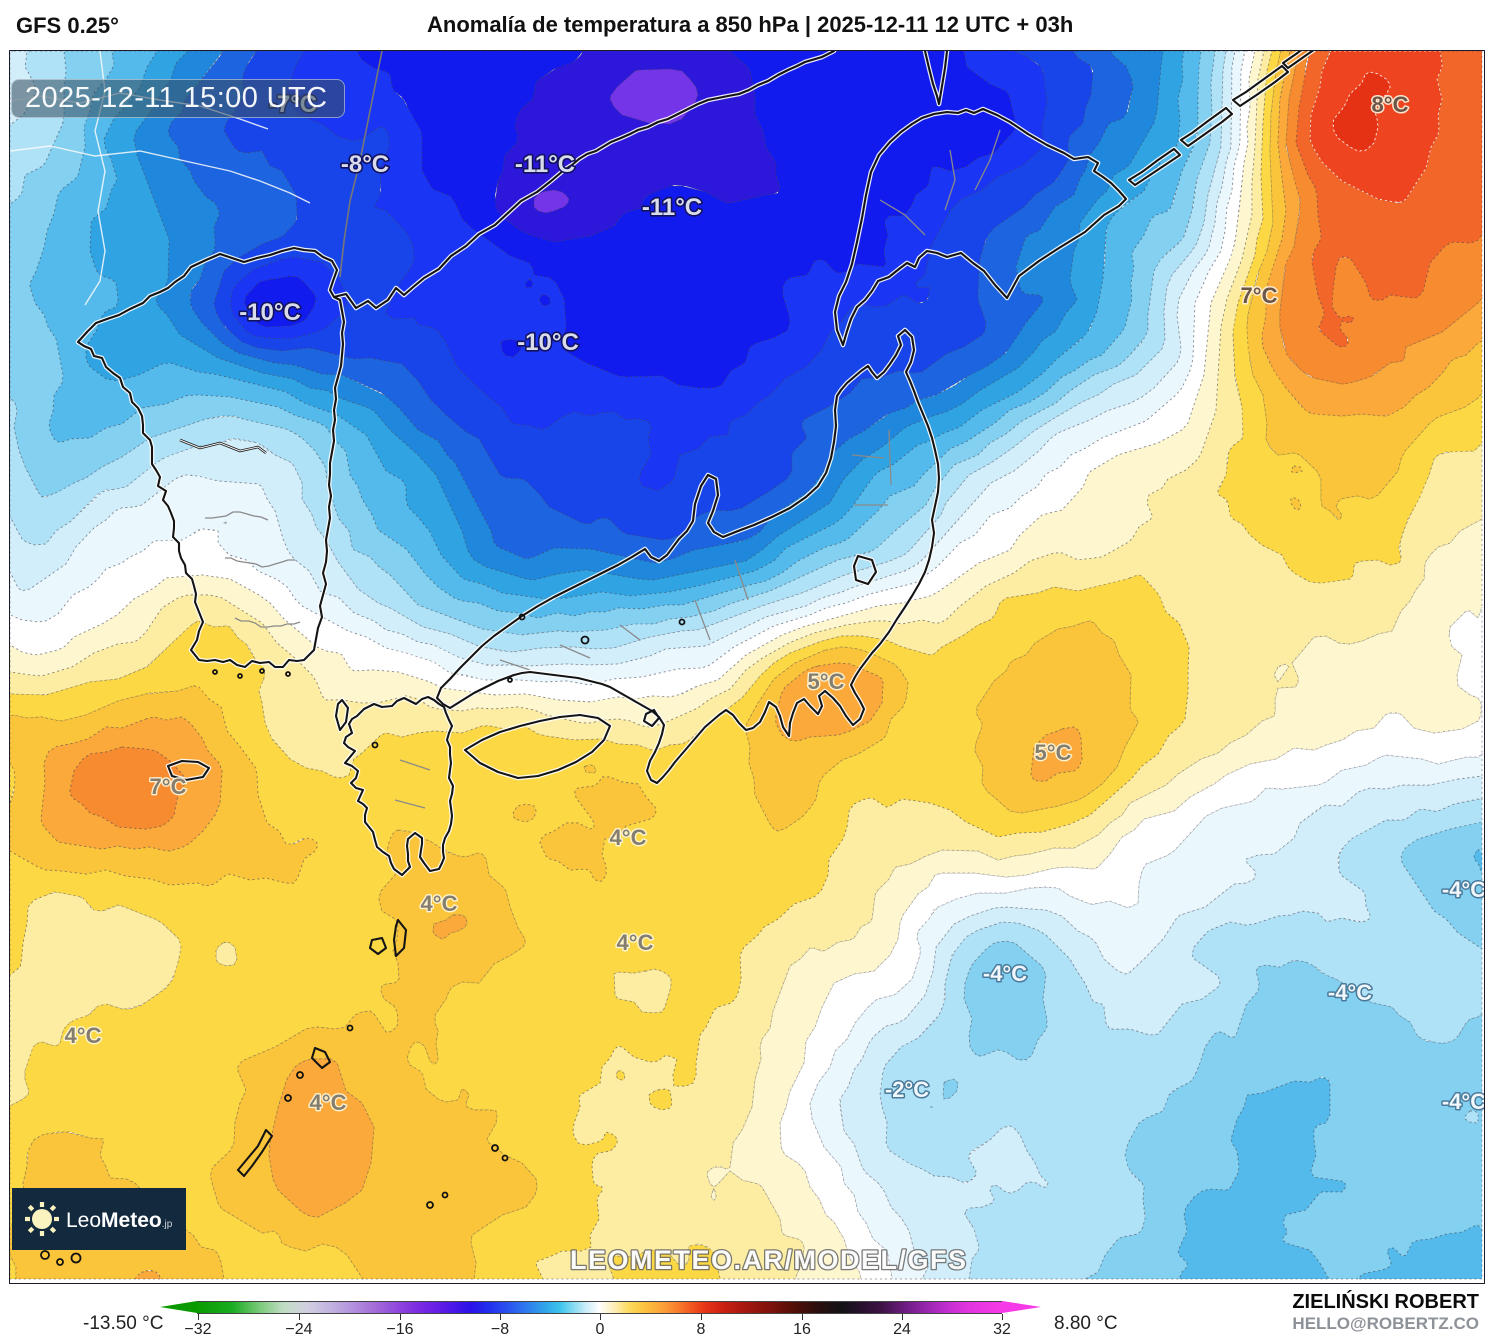  What do you see at coordinates (769, 1260) in the screenshot?
I see `svg-text: LEOMETEO.AR/MODEL/GFS` at bounding box center [769, 1260].